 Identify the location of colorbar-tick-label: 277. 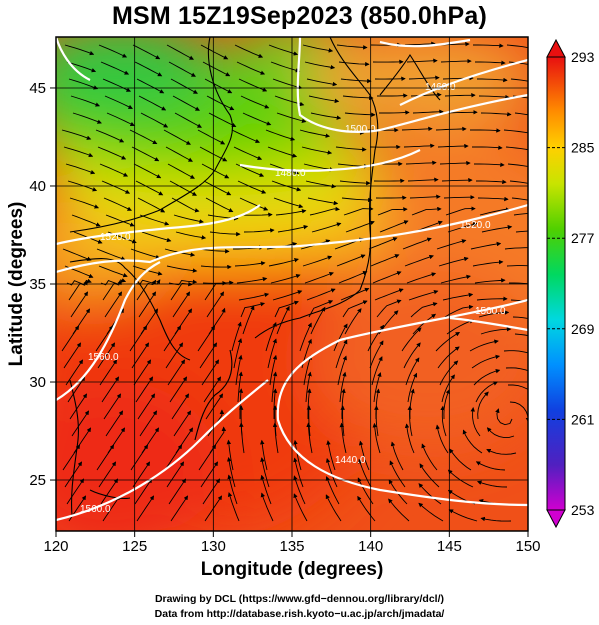
(583, 238).